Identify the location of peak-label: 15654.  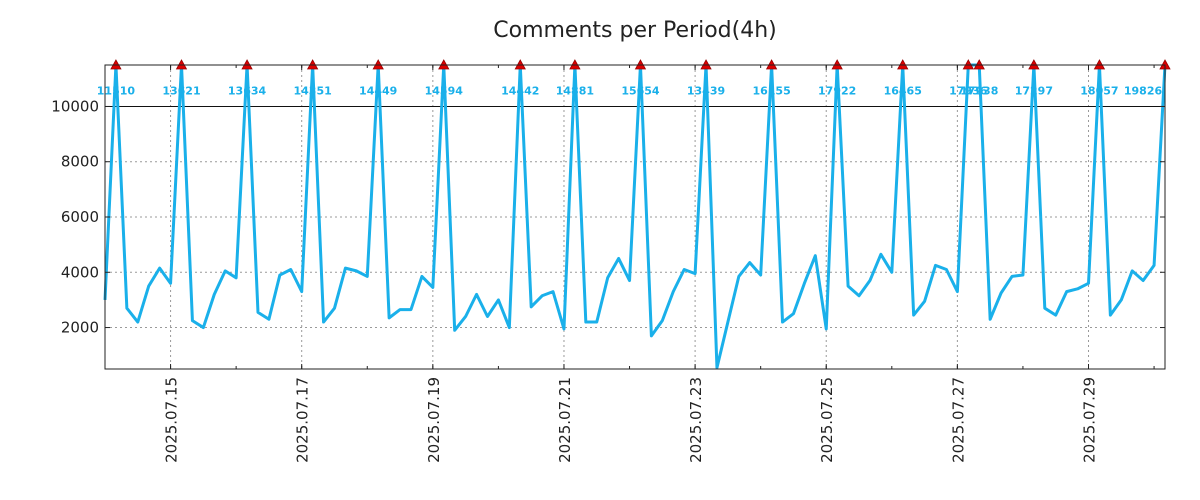
(640, 90).